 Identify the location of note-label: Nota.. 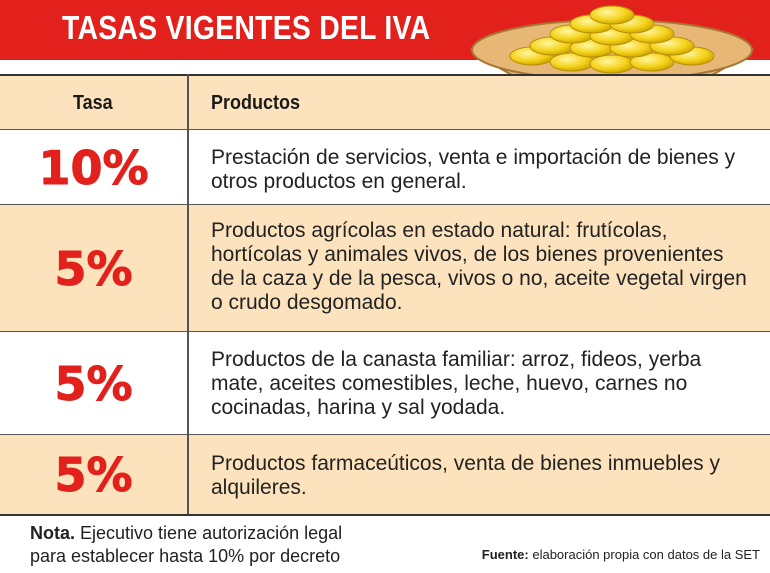
(52, 533).